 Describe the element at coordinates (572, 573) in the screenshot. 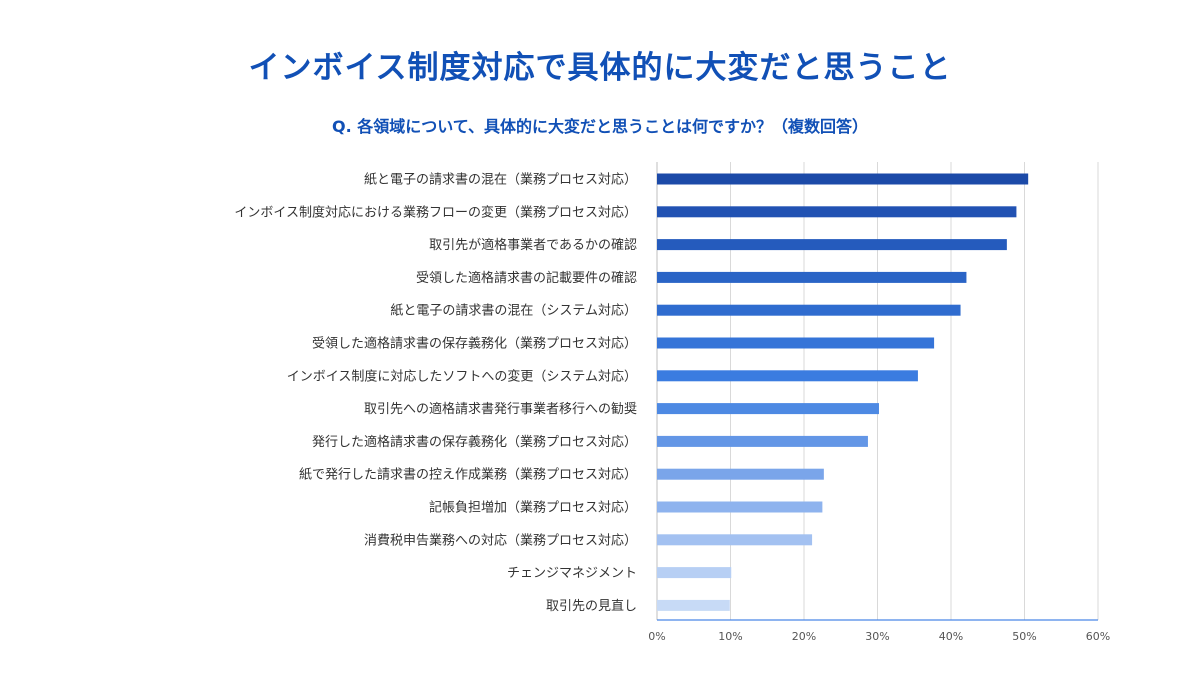

I see `category-label: チェンジマネジメント` at that location.